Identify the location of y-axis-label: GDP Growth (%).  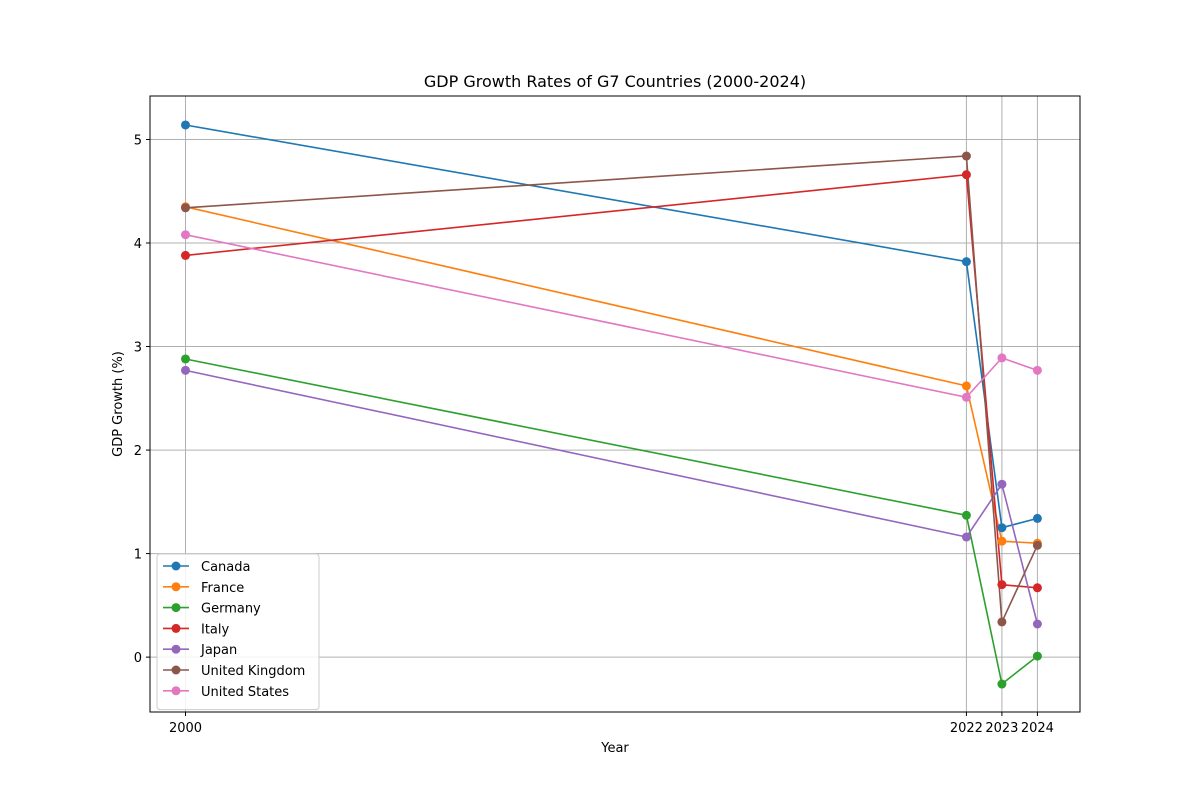
(118, 404).